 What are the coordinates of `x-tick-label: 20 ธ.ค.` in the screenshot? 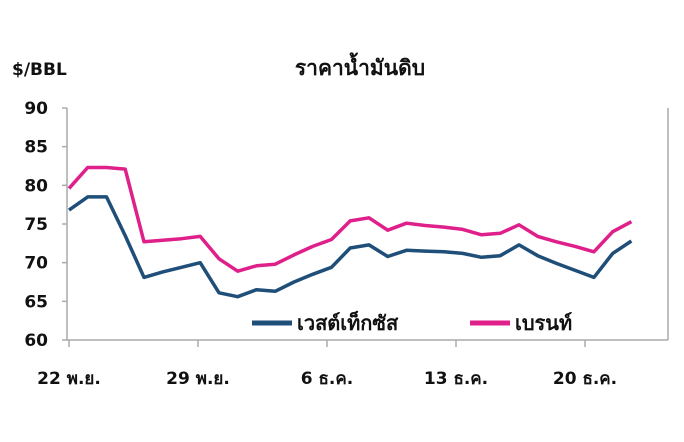 It's located at (585, 379).